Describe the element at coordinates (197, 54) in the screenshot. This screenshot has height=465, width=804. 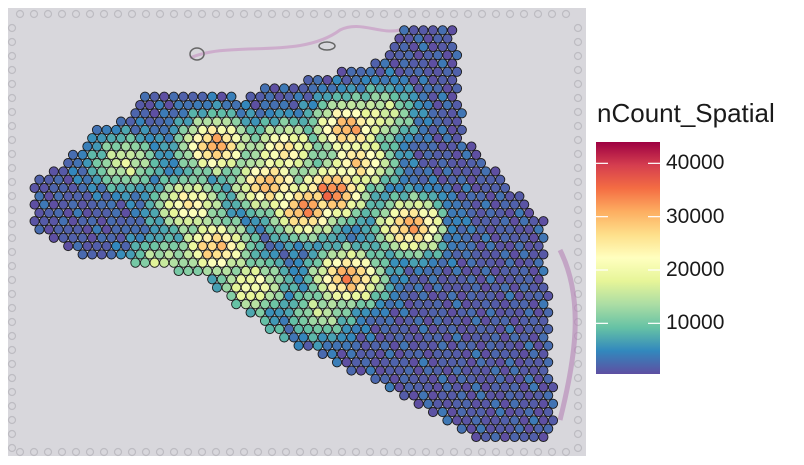
I see `artifact-circle` at that location.